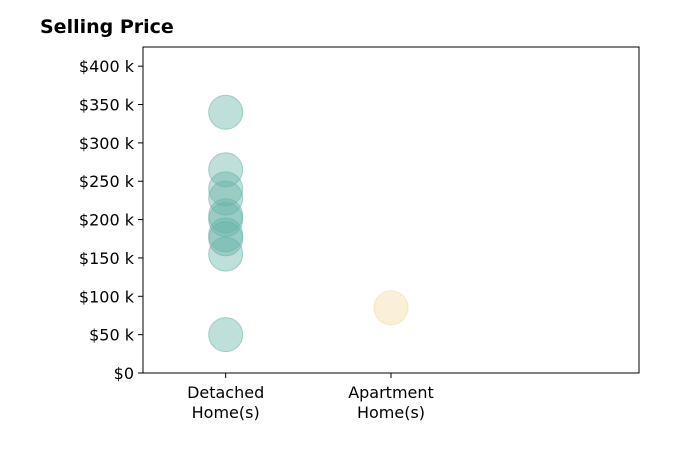 Image resolution: width=679 pixels, height=462 pixels. What do you see at coordinates (107, 105) in the screenshot?
I see `y-tick-label-7: $350 k` at bounding box center [107, 105].